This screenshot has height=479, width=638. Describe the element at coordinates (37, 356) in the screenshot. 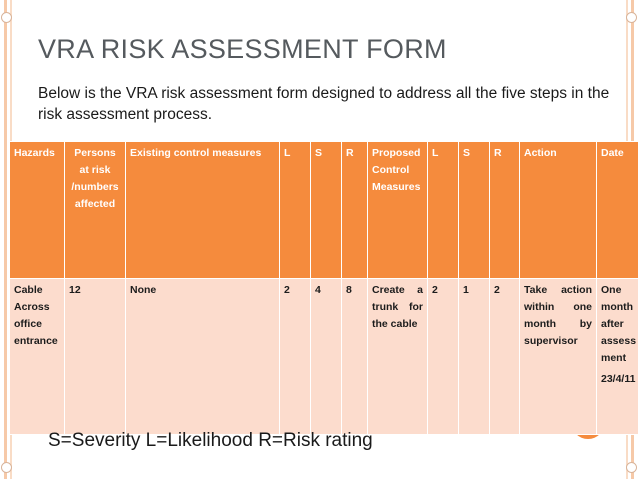

I see `cell-hazard: Cable Across office entrance` at that location.